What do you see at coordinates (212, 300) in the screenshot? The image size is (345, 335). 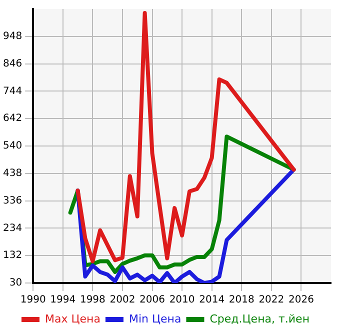 I see `x-tick-label: 2014` at bounding box center [212, 300].